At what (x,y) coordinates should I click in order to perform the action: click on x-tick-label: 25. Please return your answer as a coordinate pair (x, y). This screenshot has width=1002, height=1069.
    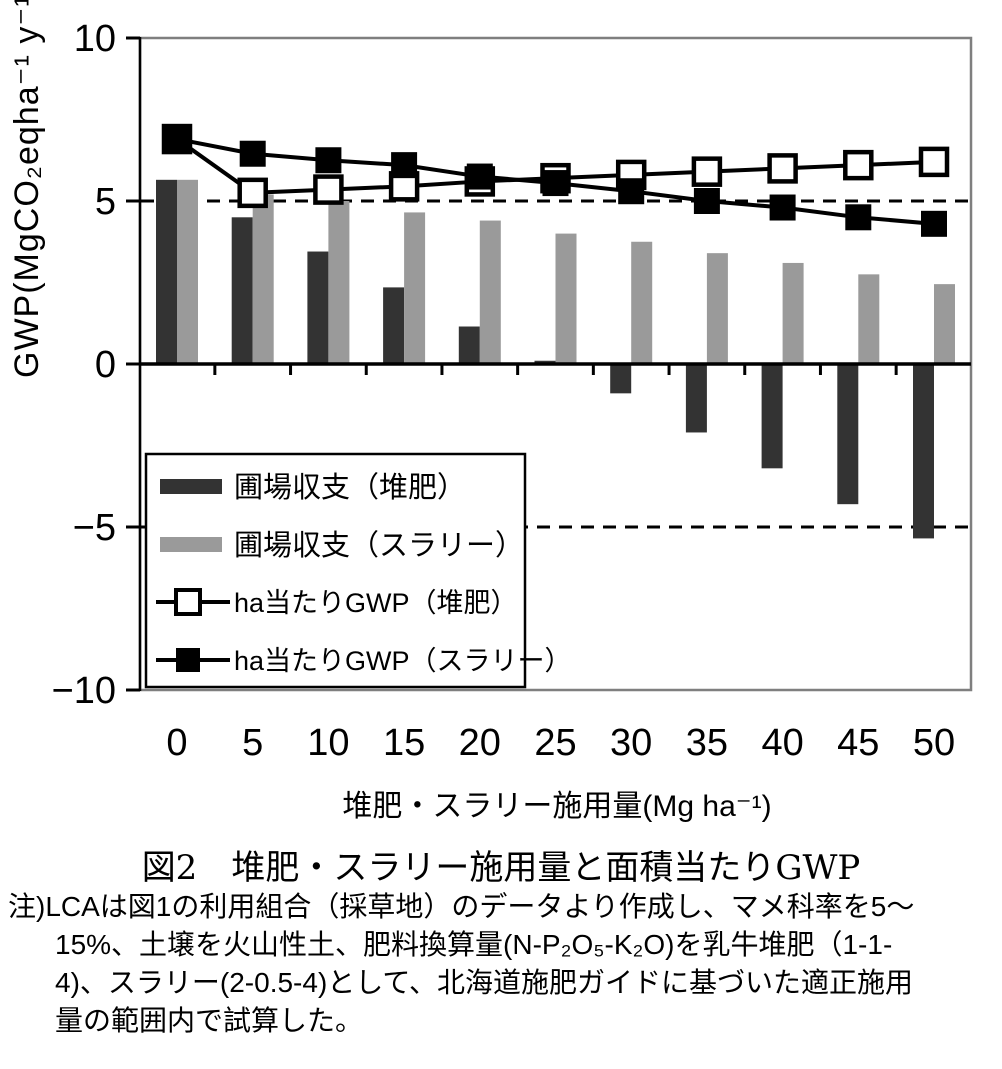
    Looking at the image, I should click on (555, 743).